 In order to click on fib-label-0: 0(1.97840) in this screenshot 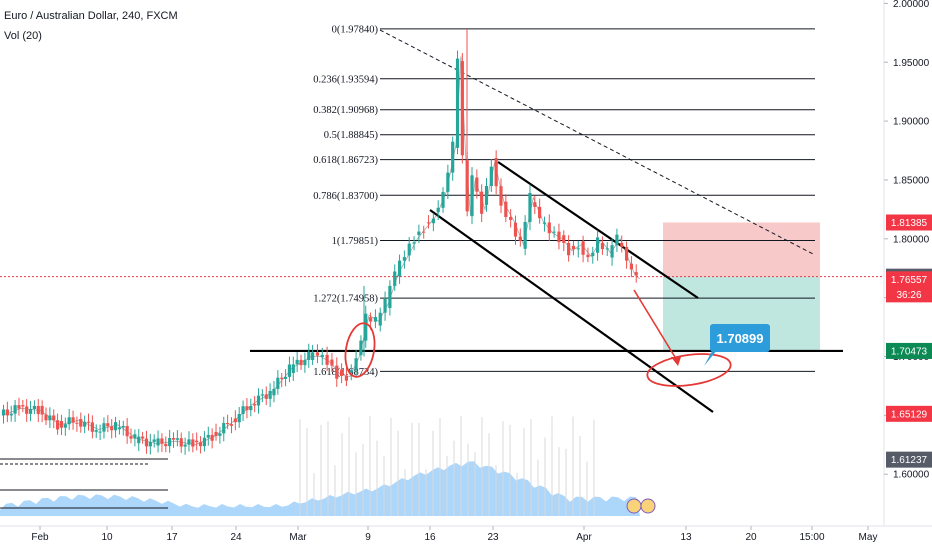, I will do `click(355, 29)`.